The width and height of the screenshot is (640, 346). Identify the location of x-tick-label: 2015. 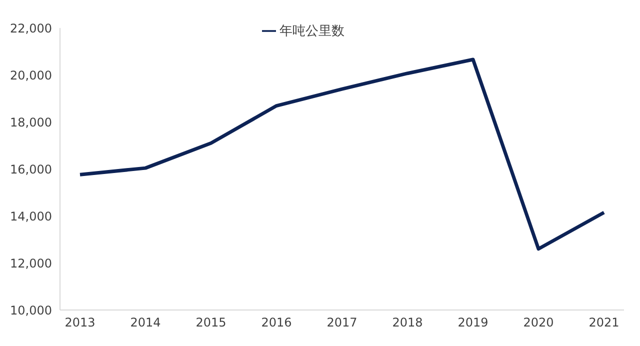
(211, 323).